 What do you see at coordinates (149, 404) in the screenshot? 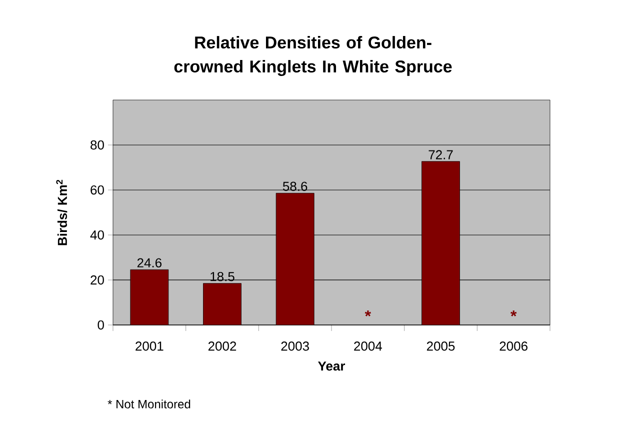
I see `text: * Not Monitored` at bounding box center [149, 404].